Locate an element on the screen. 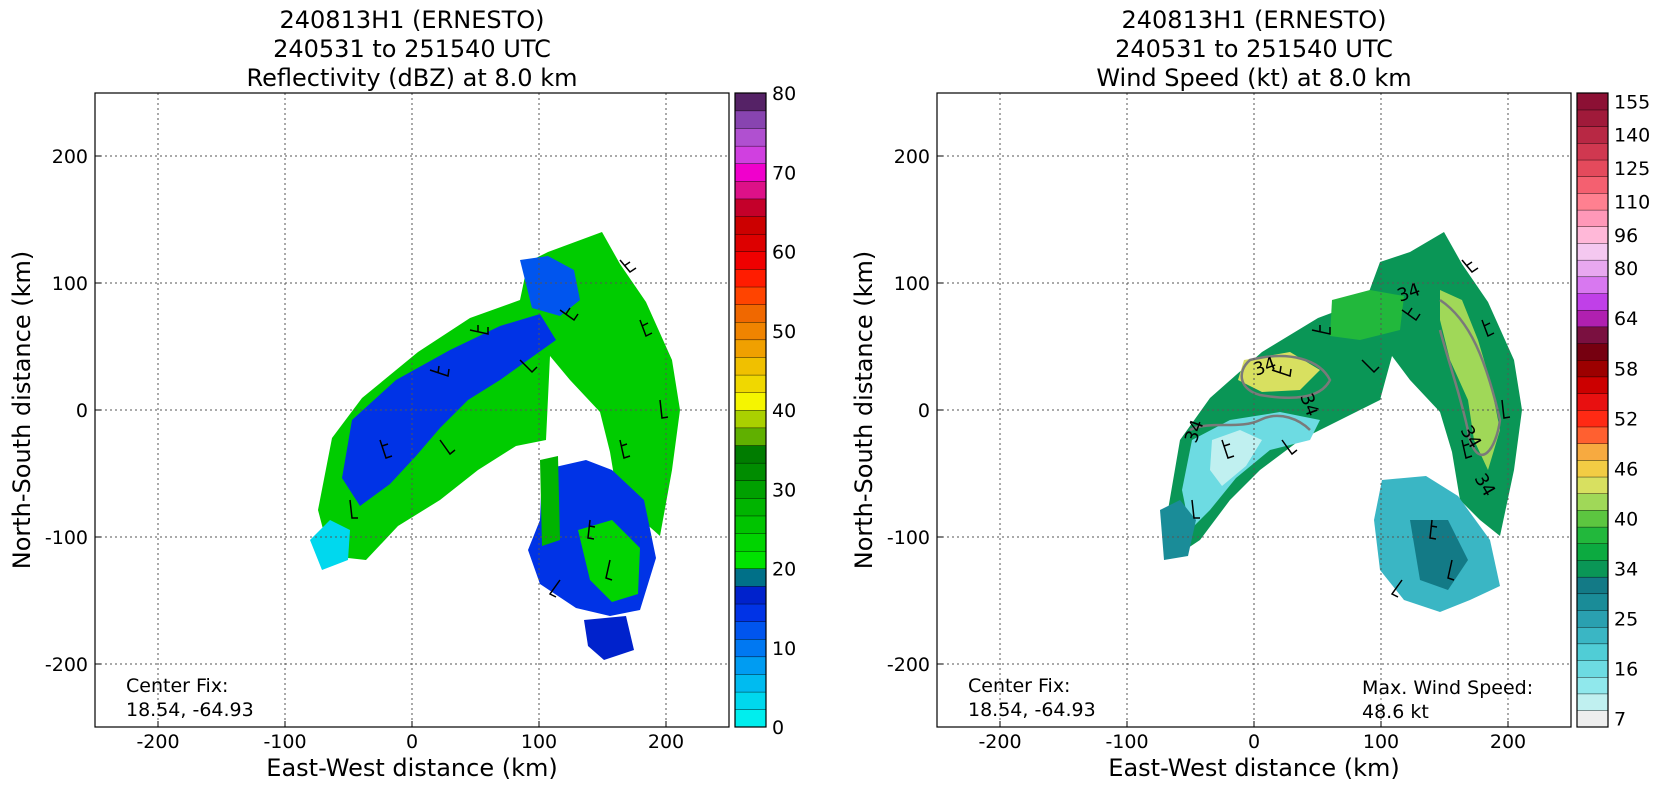 This screenshot has height=787, width=1655. y-tick-label: -200 is located at coordinates (66, 665).